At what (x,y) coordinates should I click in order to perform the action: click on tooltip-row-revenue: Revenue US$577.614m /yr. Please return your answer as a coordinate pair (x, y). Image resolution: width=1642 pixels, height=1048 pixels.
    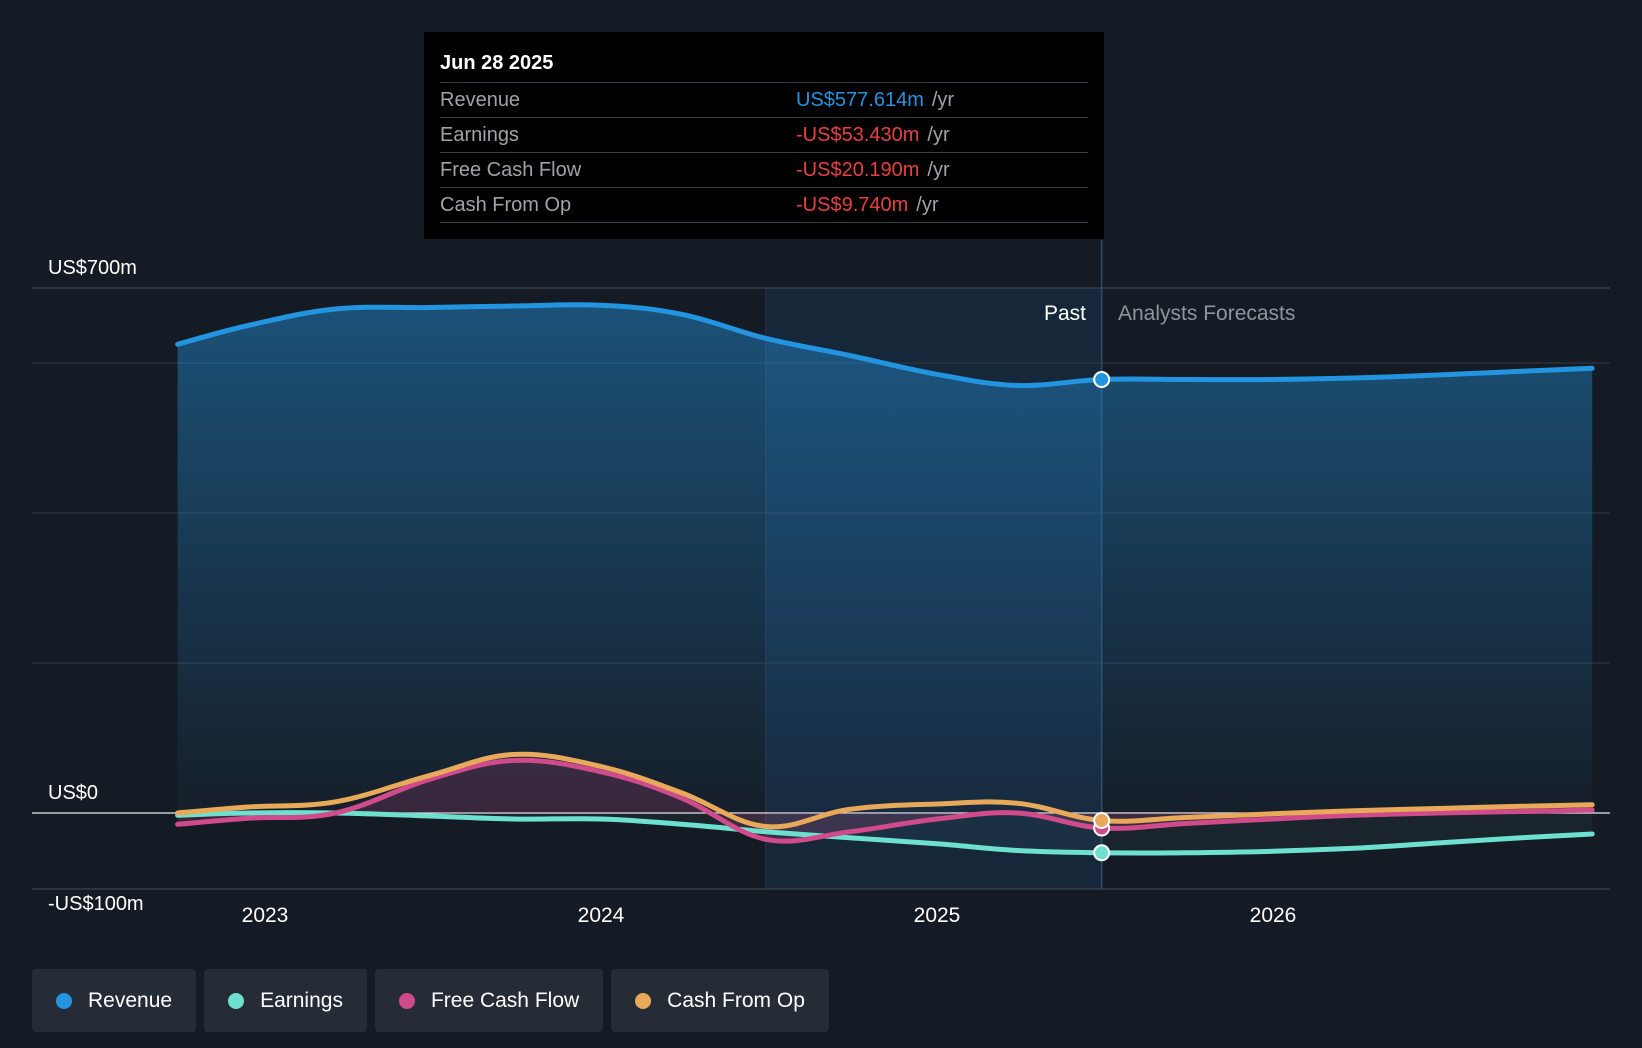
    Looking at the image, I should click on (764, 100).